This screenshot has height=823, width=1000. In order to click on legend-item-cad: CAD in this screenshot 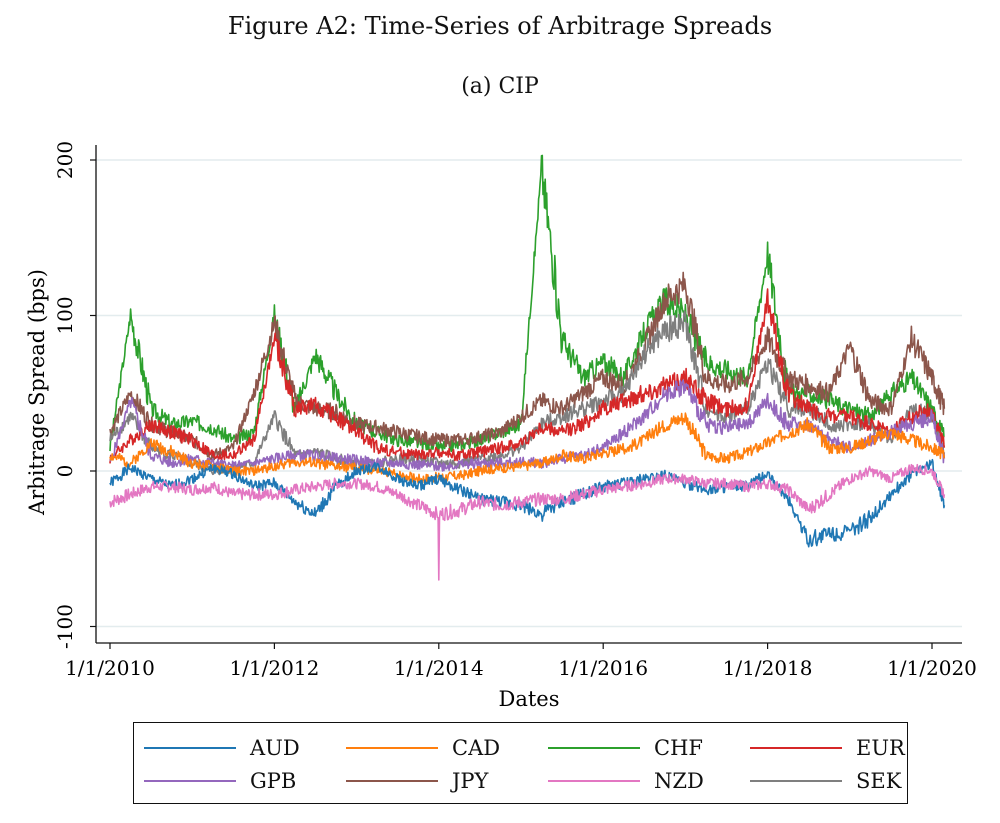, I will do `click(423, 748)`.